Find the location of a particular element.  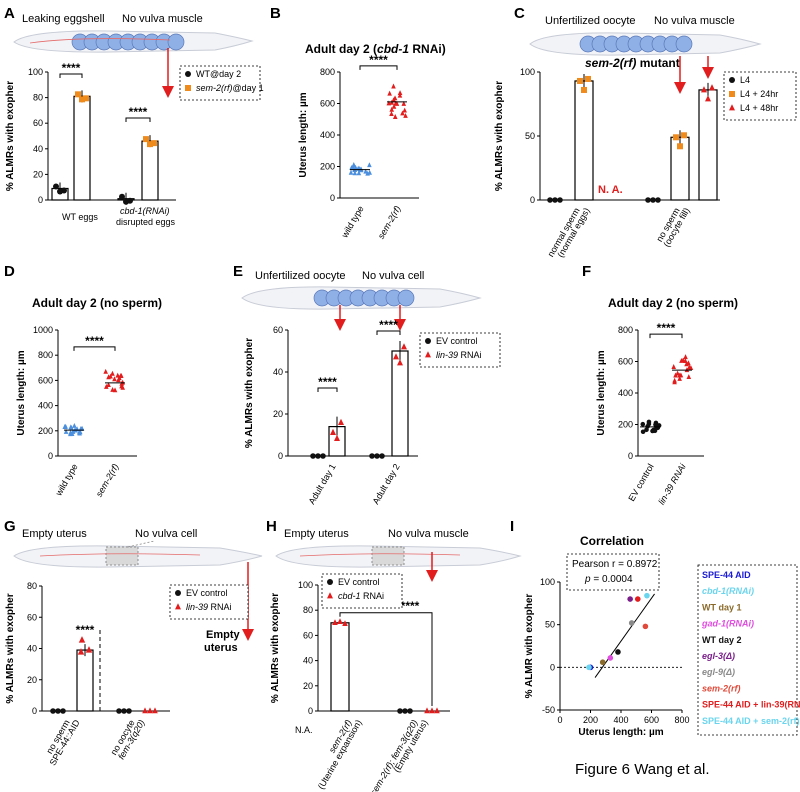

x-tick-label: lin-39 RNAi is located at coordinates (672, 483).